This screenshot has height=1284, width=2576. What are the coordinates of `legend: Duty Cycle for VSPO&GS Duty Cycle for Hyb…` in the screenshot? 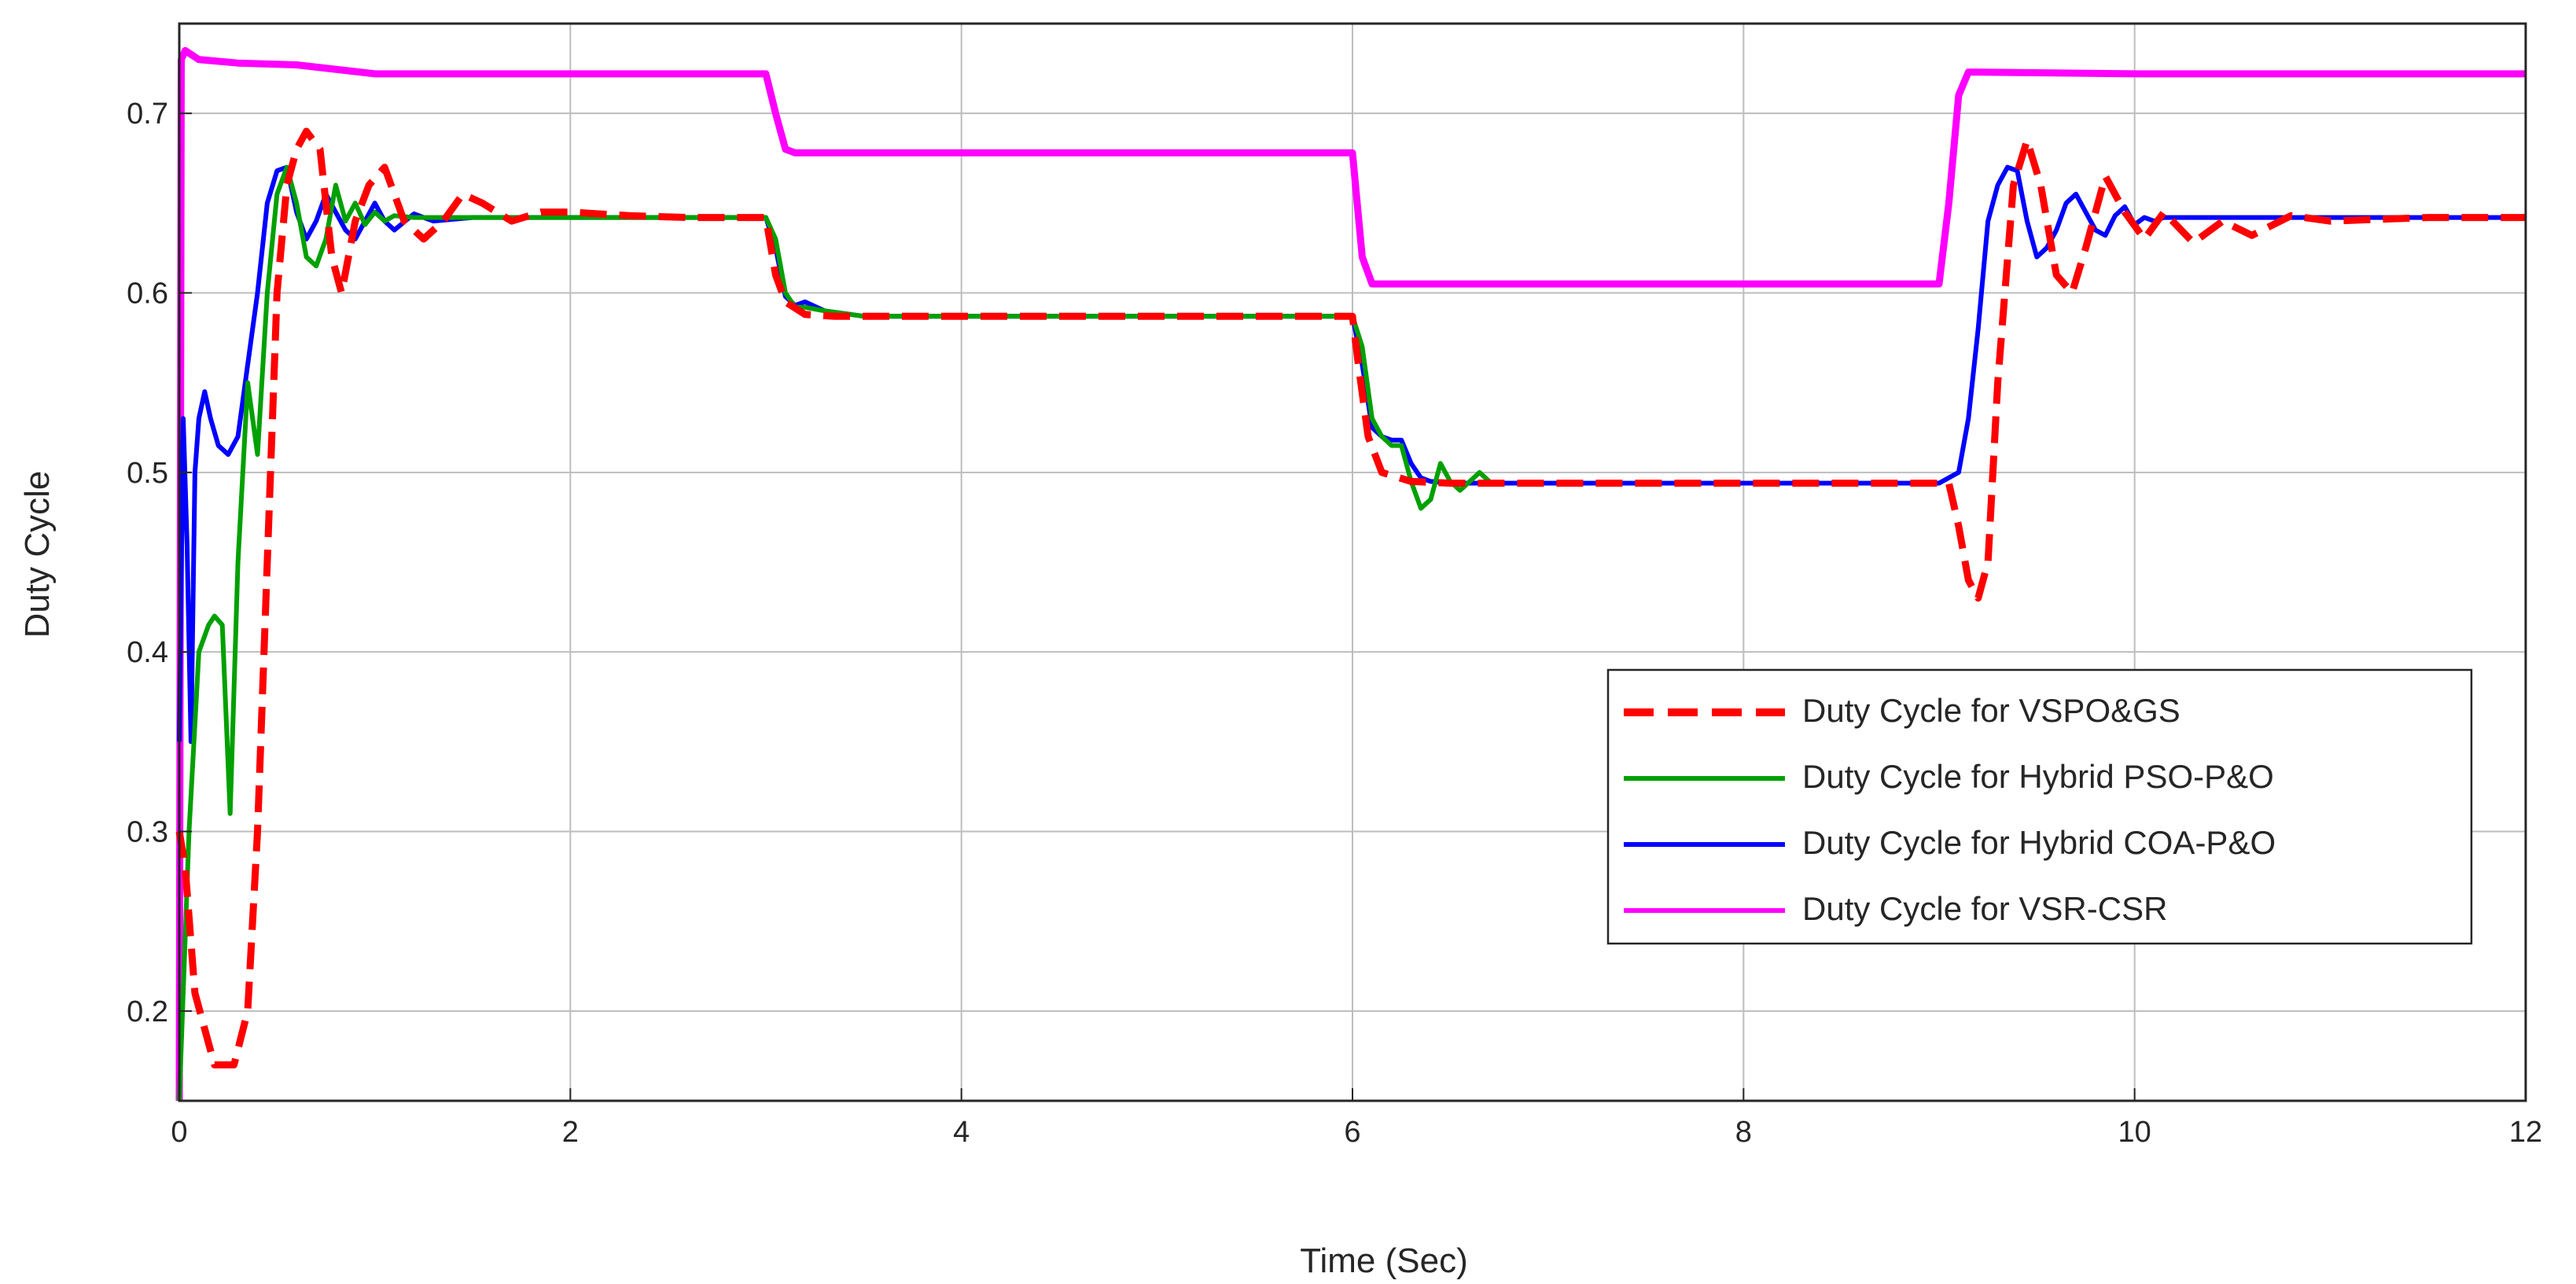 It's located at (2040, 806).